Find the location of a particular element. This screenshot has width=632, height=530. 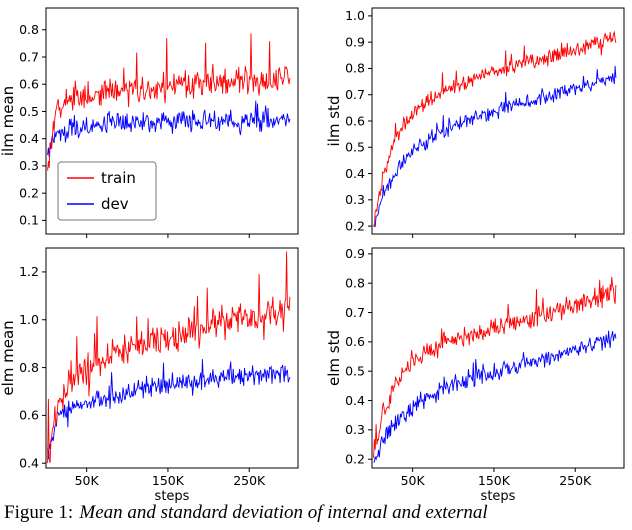

y-tick-label: 0.1 is located at coordinates (29, 220).